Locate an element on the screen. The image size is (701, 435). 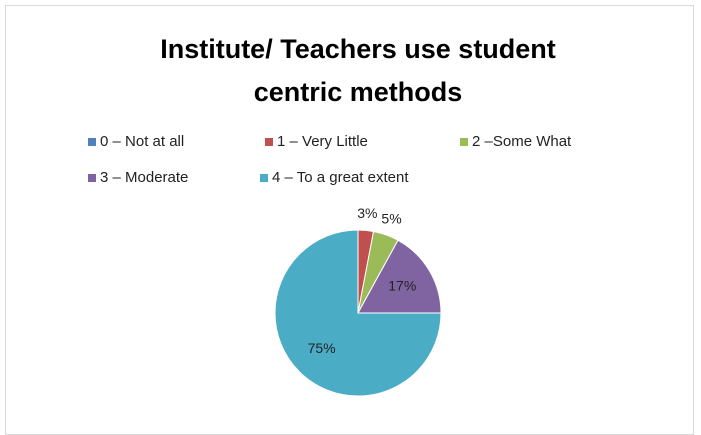
legend-label: 1 – Very Little is located at coordinates (322, 141).